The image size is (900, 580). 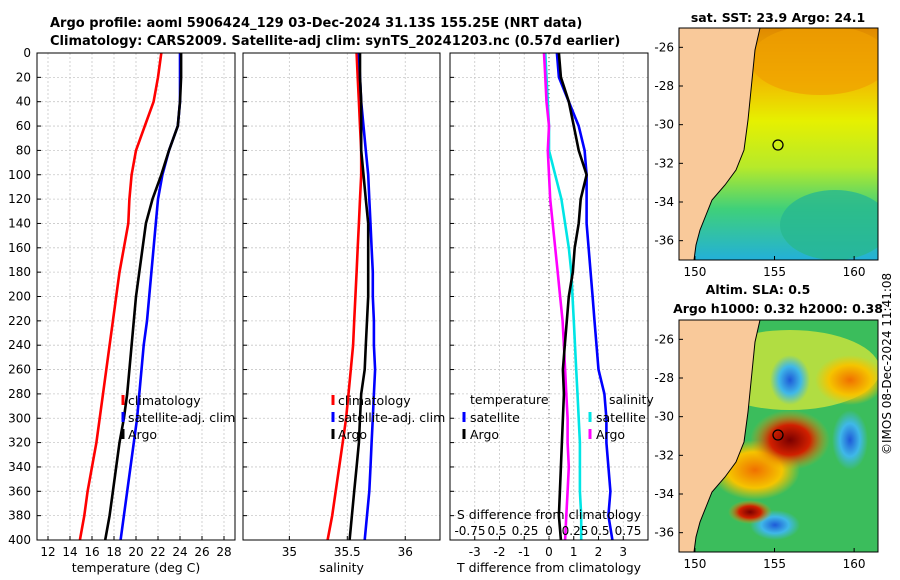 I want to click on sst-map-title: sat. SST: 23.9 Argo: 24.1, so click(x=778, y=17).